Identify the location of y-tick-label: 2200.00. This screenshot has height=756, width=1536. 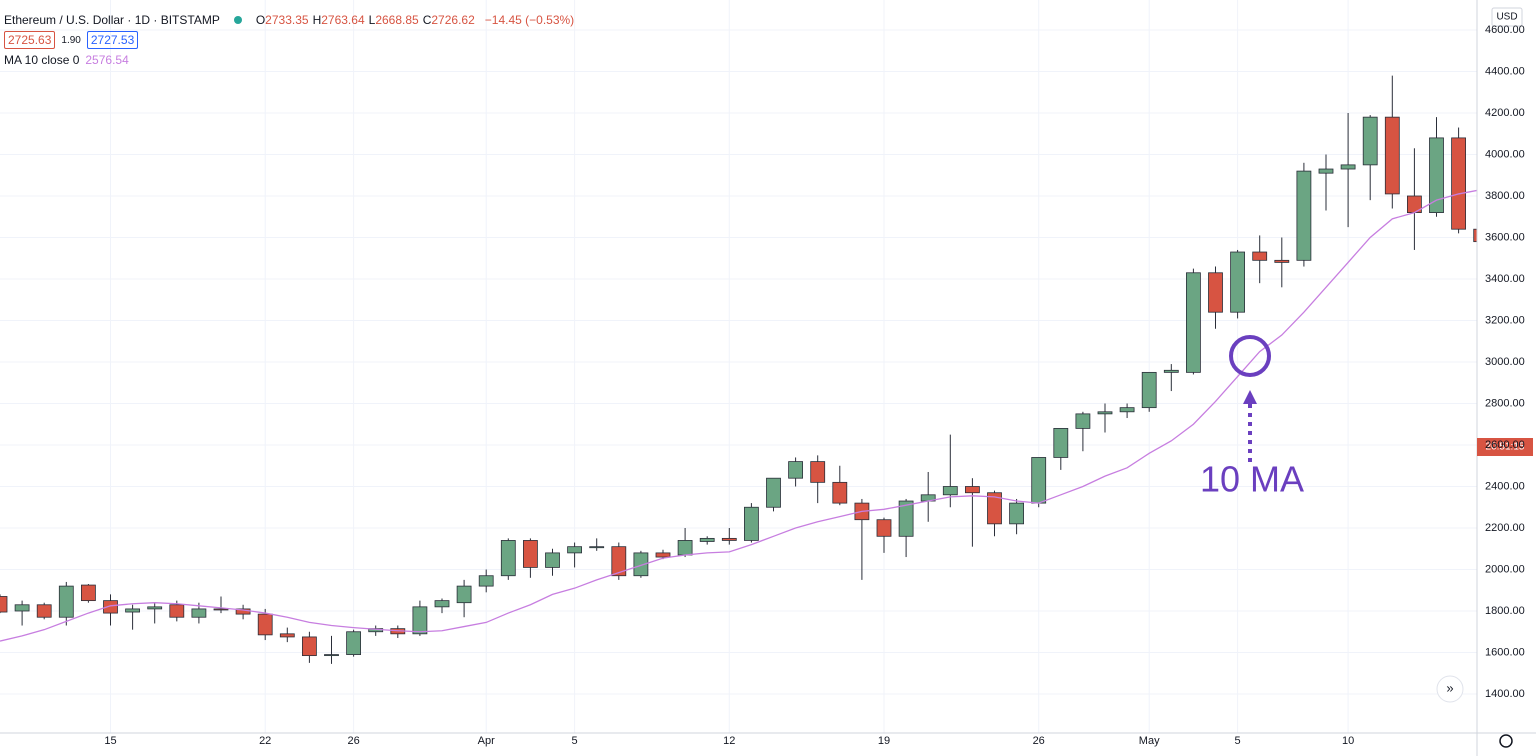
(1505, 528).